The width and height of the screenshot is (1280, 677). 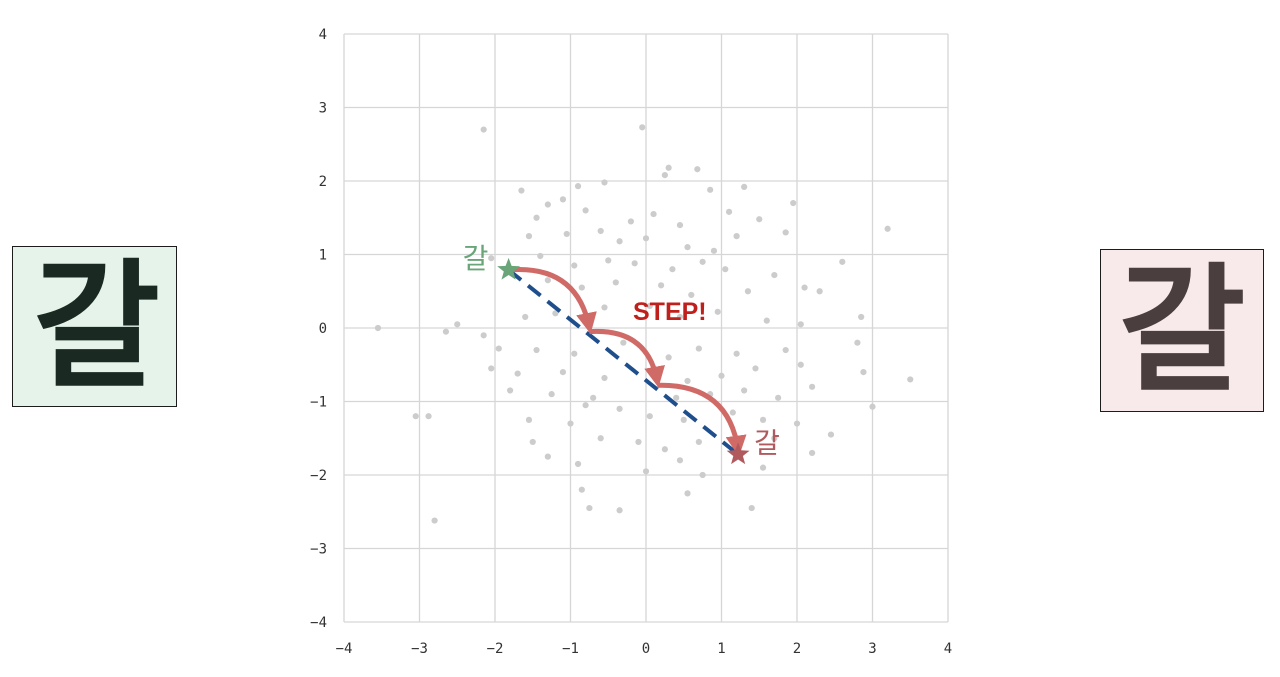 What do you see at coordinates (323, 256) in the screenshot?
I see `y-tick-label: 1` at bounding box center [323, 256].